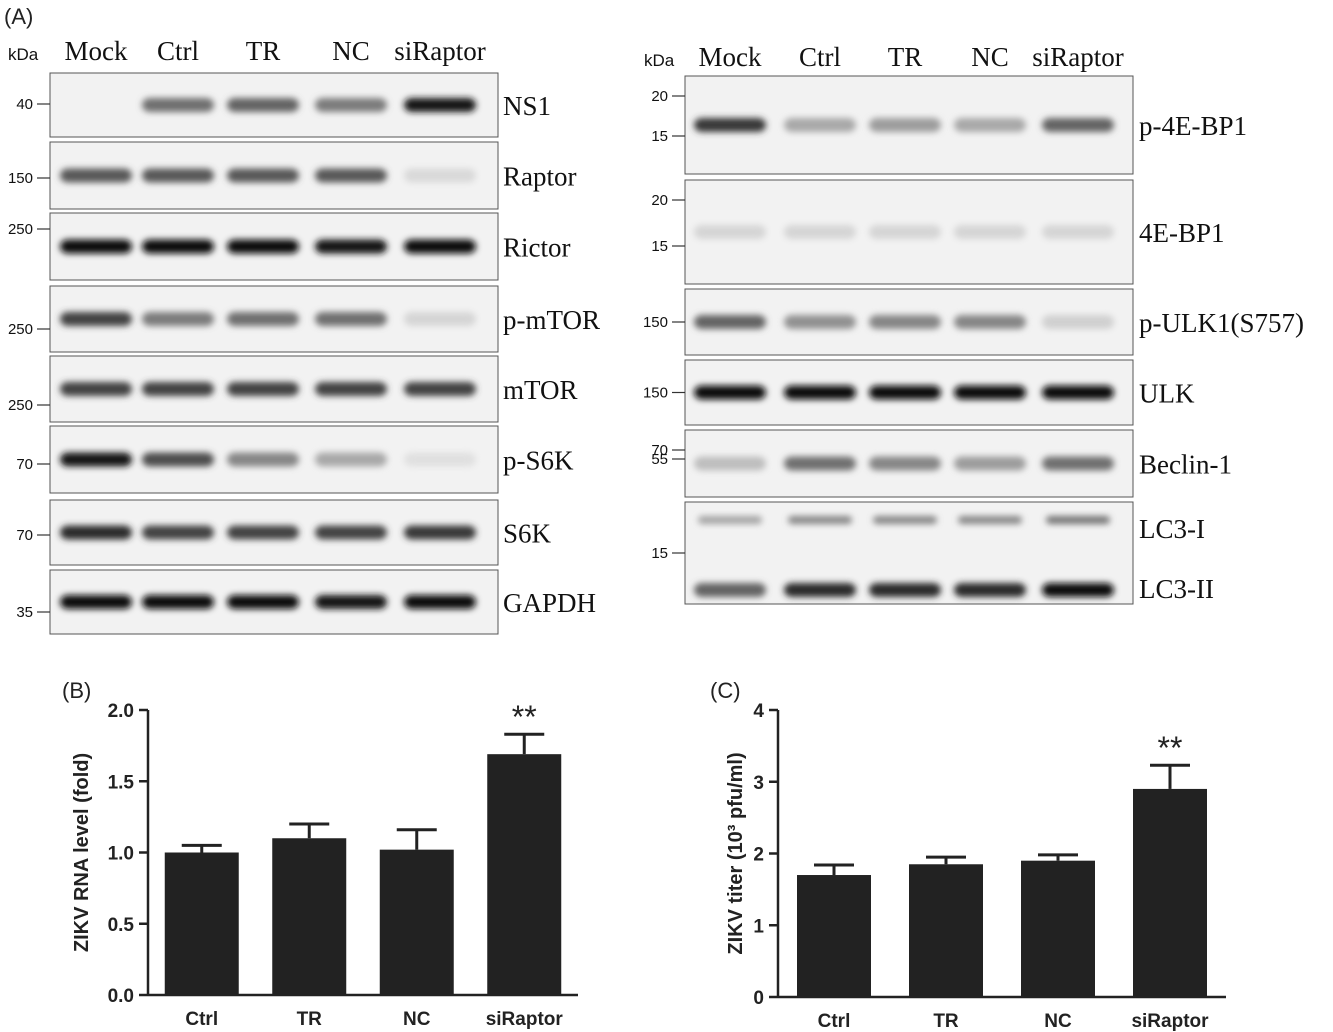 This screenshot has width=1333, height=1032. Describe the element at coordinates (1185, 465) in the screenshot. I see `blot-label-beclin-1: Beclin-1` at that location.